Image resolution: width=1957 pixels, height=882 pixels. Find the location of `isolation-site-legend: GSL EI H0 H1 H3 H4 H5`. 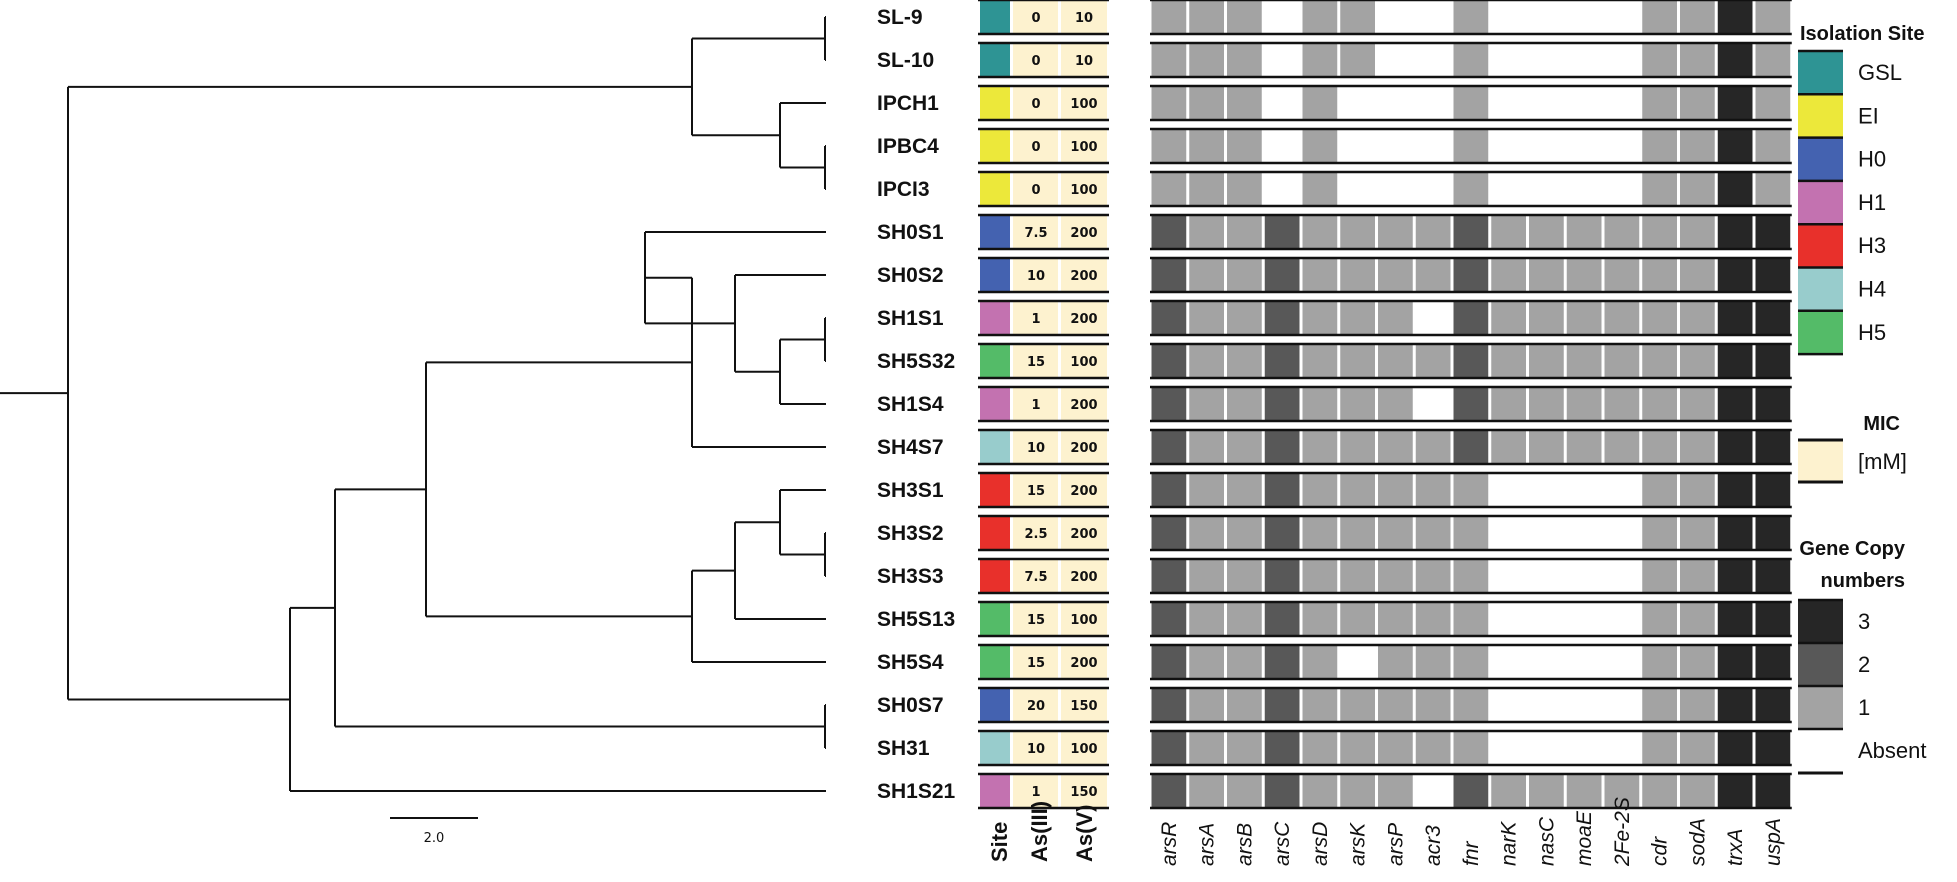

isolation-site-legend: GSL EI H0 H1 H3 H4 H5 is located at coordinates (1850, 202).